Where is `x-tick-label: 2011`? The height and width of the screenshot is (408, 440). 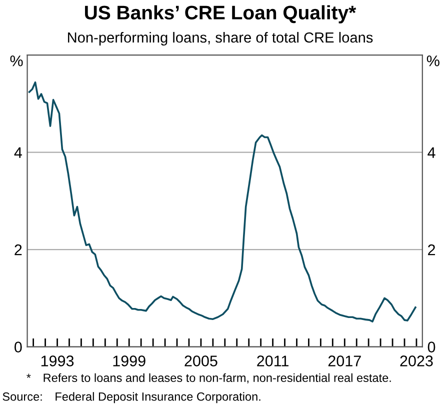
x-tick-label: 2011 is located at coordinates (272, 361).